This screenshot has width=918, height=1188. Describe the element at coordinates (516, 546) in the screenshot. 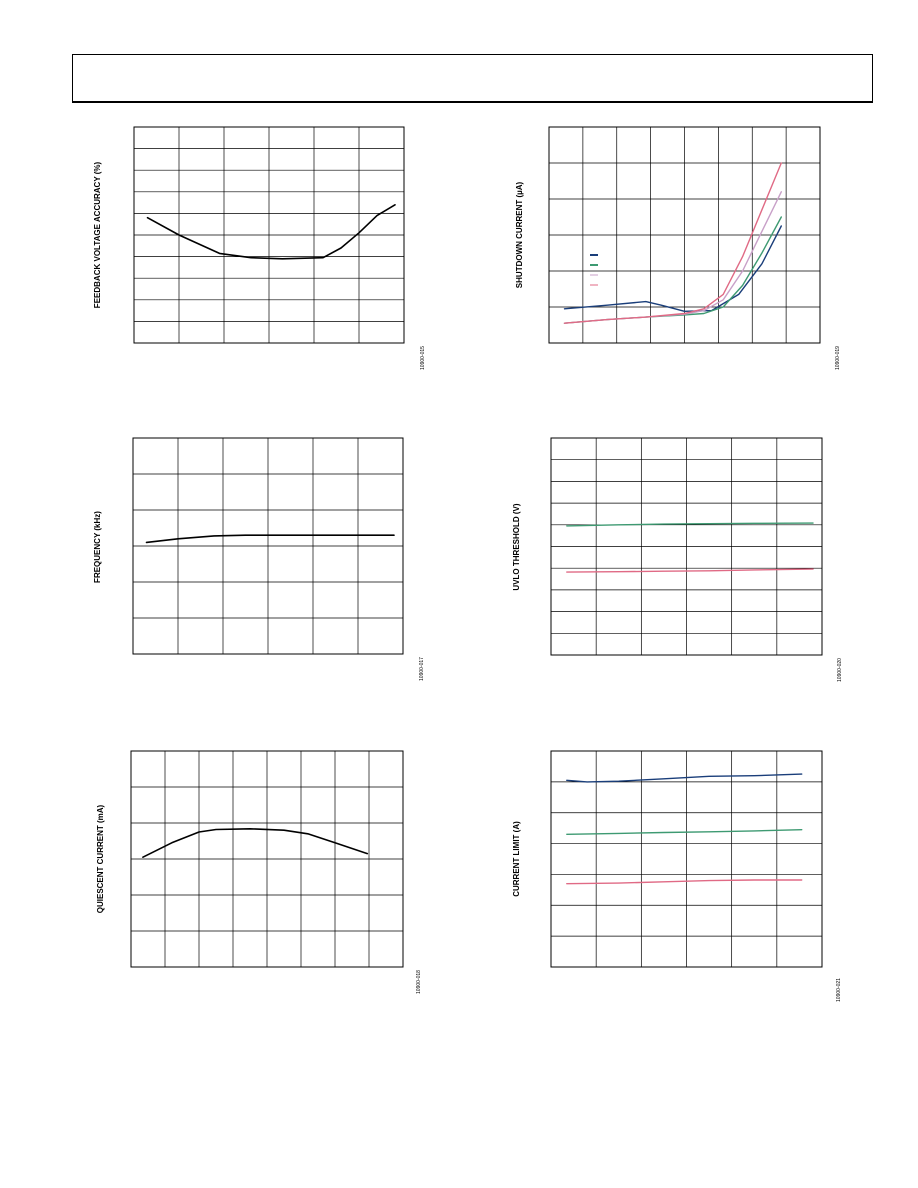

I see `y-axis-label: UVLO THRESHOLD (V)` at that location.